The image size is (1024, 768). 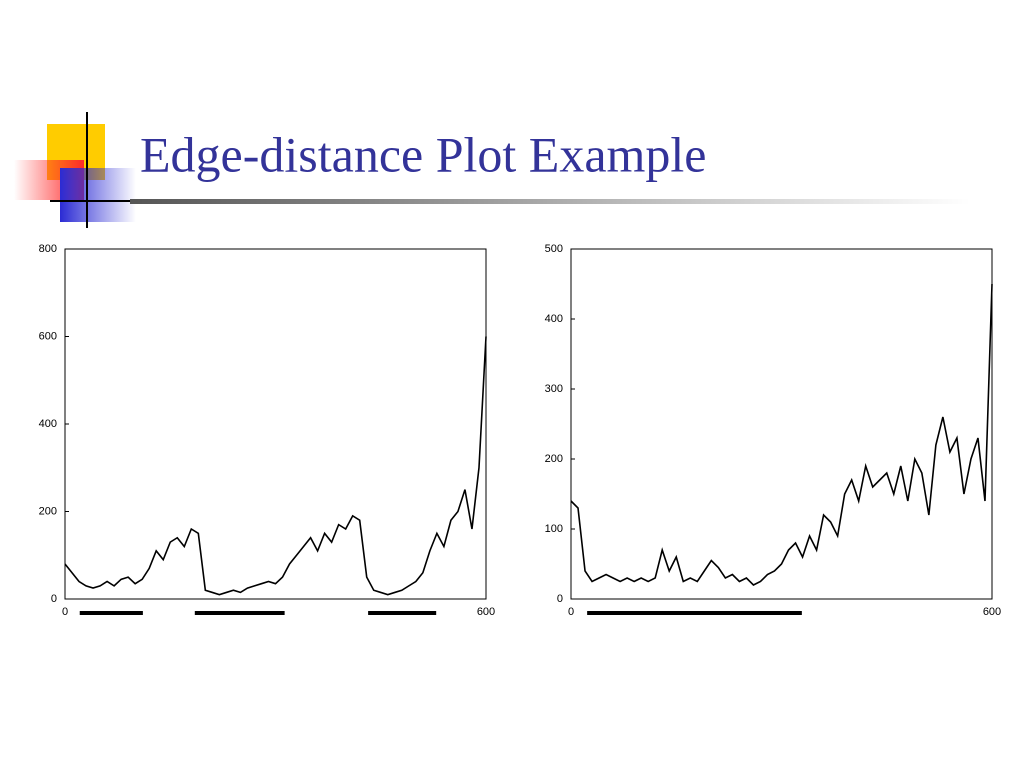 What do you see at coordinates (98, 195) in the screenshot?
I see `deco-blue` at bounding box center [98, 195].